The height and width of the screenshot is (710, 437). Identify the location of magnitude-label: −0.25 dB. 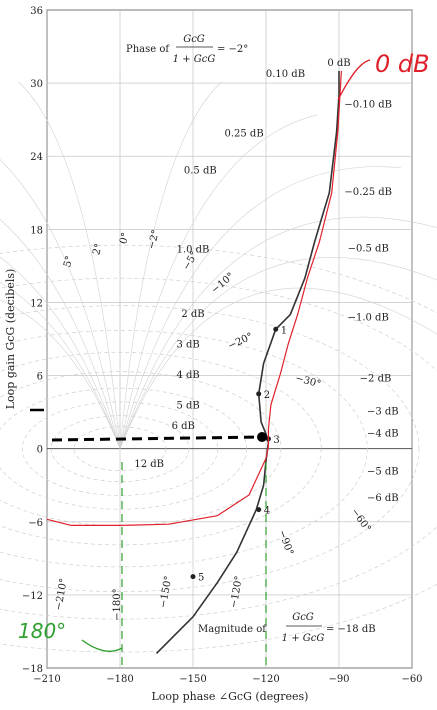
(368, 192).